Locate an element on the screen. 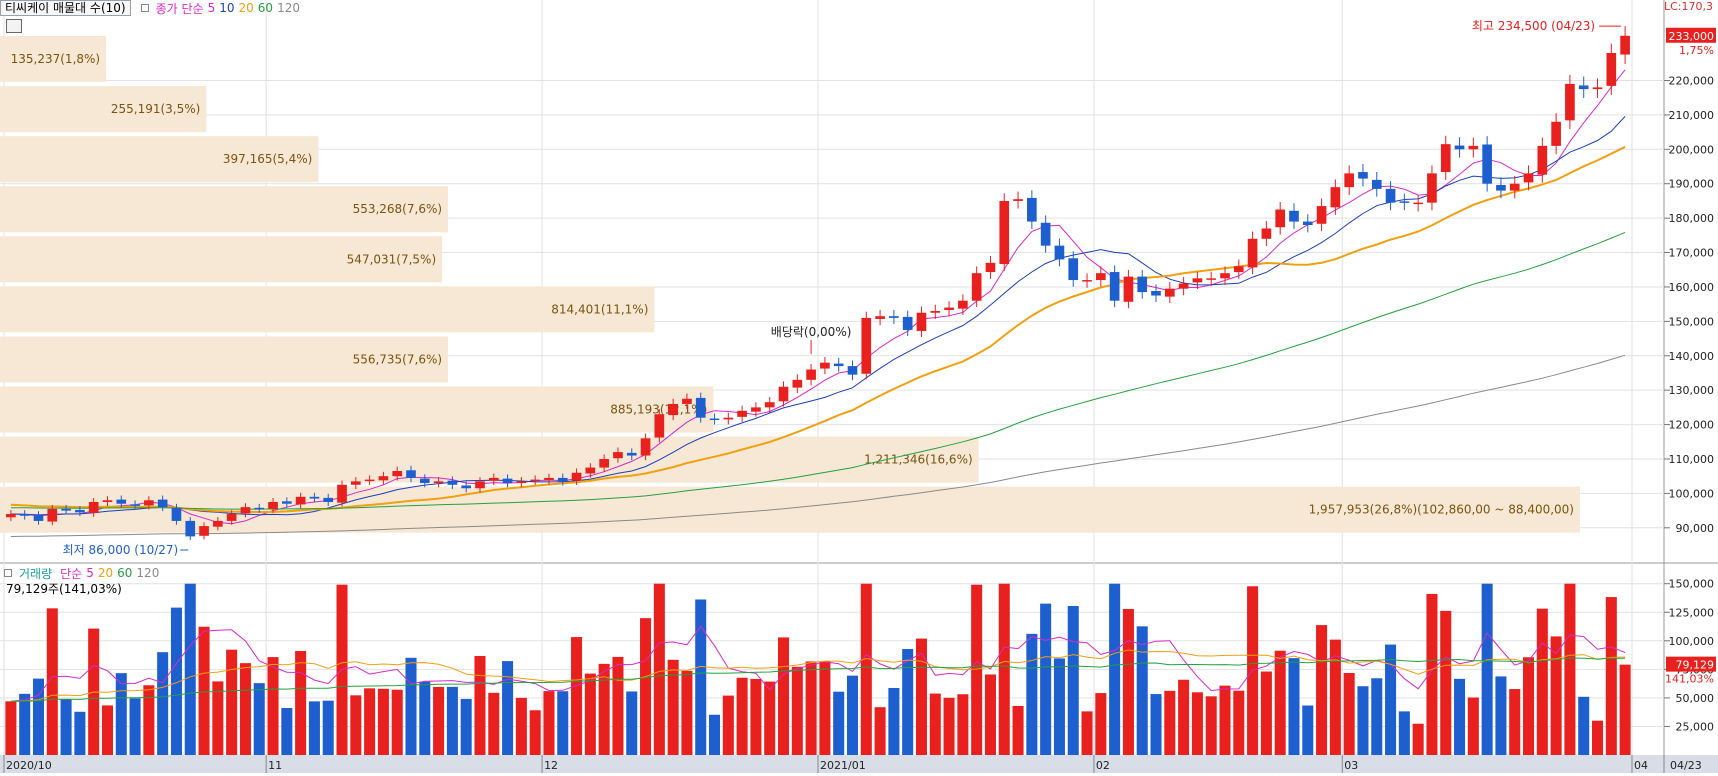 Image resolution: width=1718 pixels, height=776 pixels. current-price-label: 233,000 is located at coordinates (1692, 36).